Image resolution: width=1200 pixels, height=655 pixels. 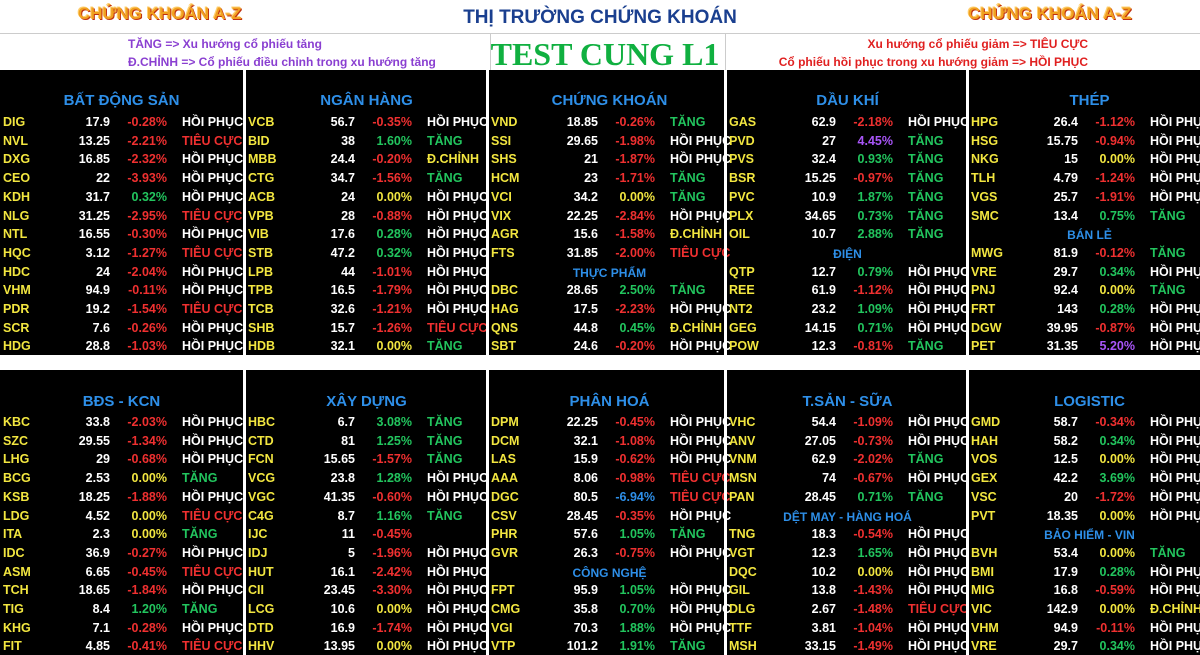 What do you see at coordinates (1084, 497) in the screenshot?
I see `stock-row-vsc: VSC 20 -1.72% HỒI PHỤC` at bounding box center [1084, 497].